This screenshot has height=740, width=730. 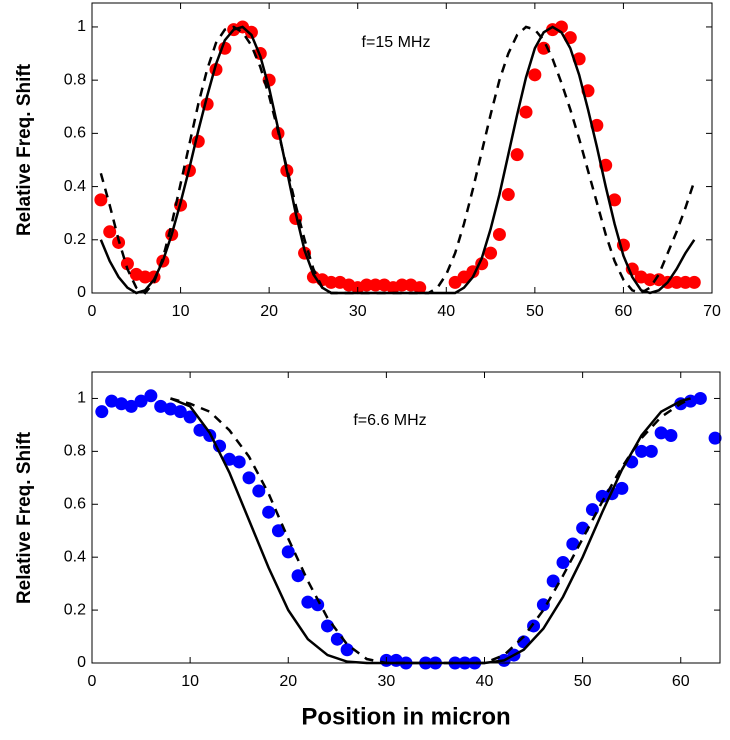 What do you see at coordinates (405, 716) in the screenshot?
I see `x-axis-label: Position in micron` at bounding box center [405, 716].